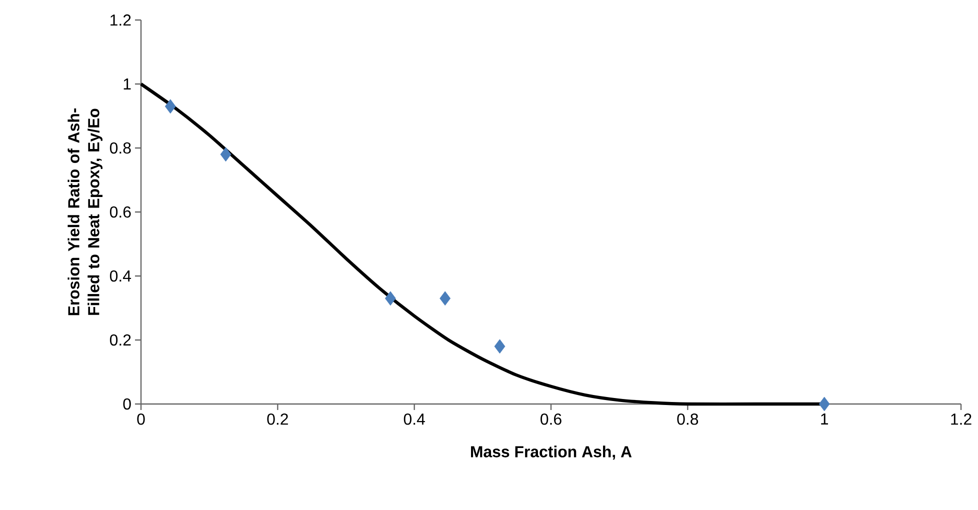  I want to click on y-axis-title: Erosion Yield Ratio of Ash-Filled to Neat Epoxy, Ey/Eo, so click(85, 212).